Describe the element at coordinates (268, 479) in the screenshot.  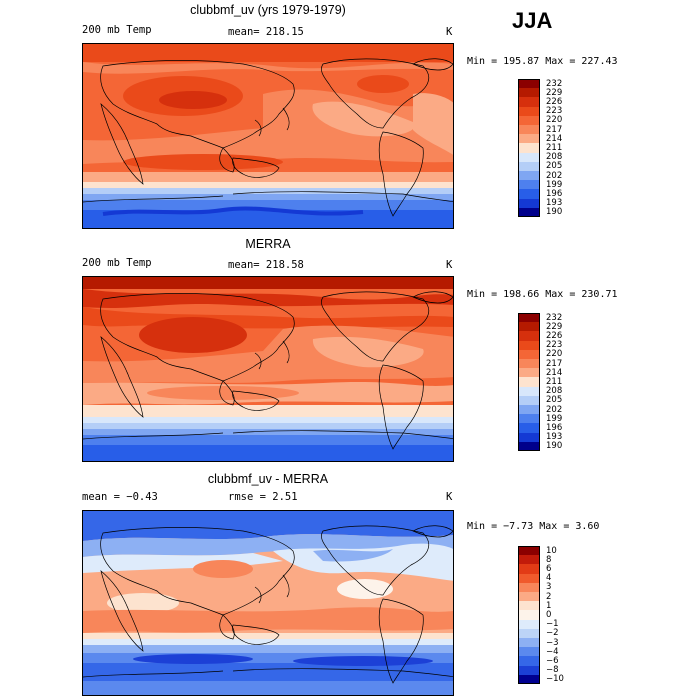
I see `panel3-title: clubbmf_uv - MERRA` at that location.